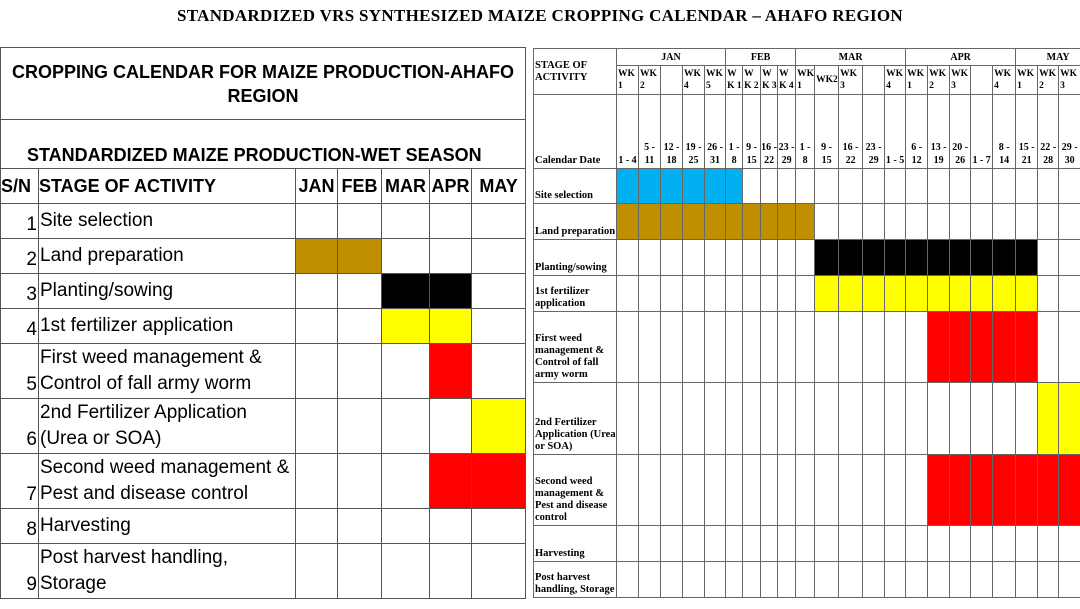  I want to click on table-row: 2nd Fertilizer Application (Urea or SOA), so click(806, 418).